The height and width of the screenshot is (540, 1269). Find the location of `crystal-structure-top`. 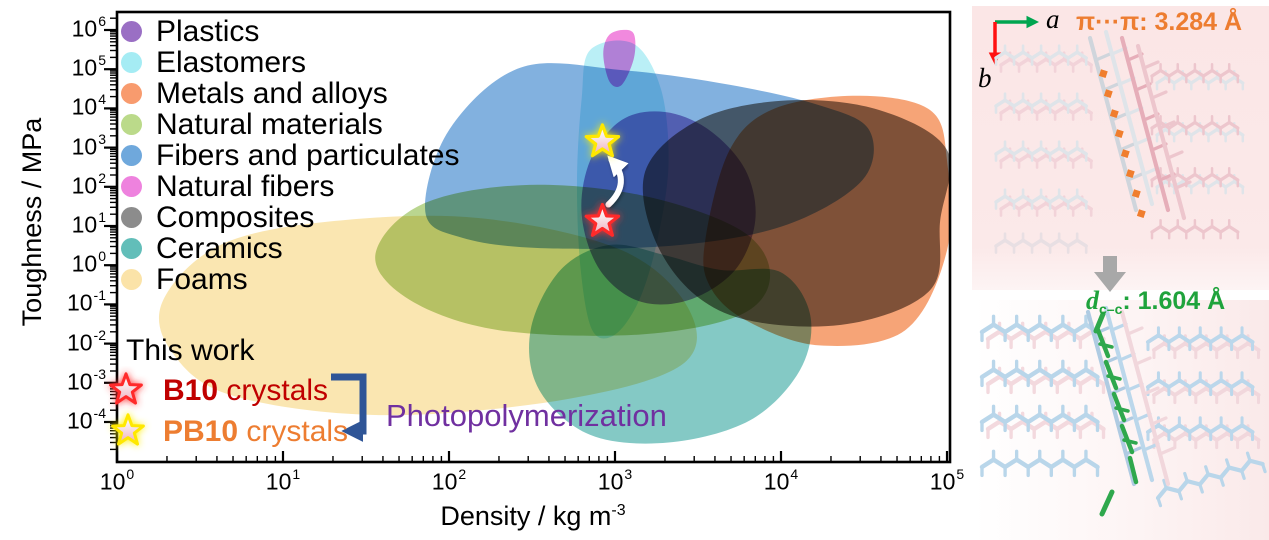

crystal-structure-top is located at coordinates (1120, 148).